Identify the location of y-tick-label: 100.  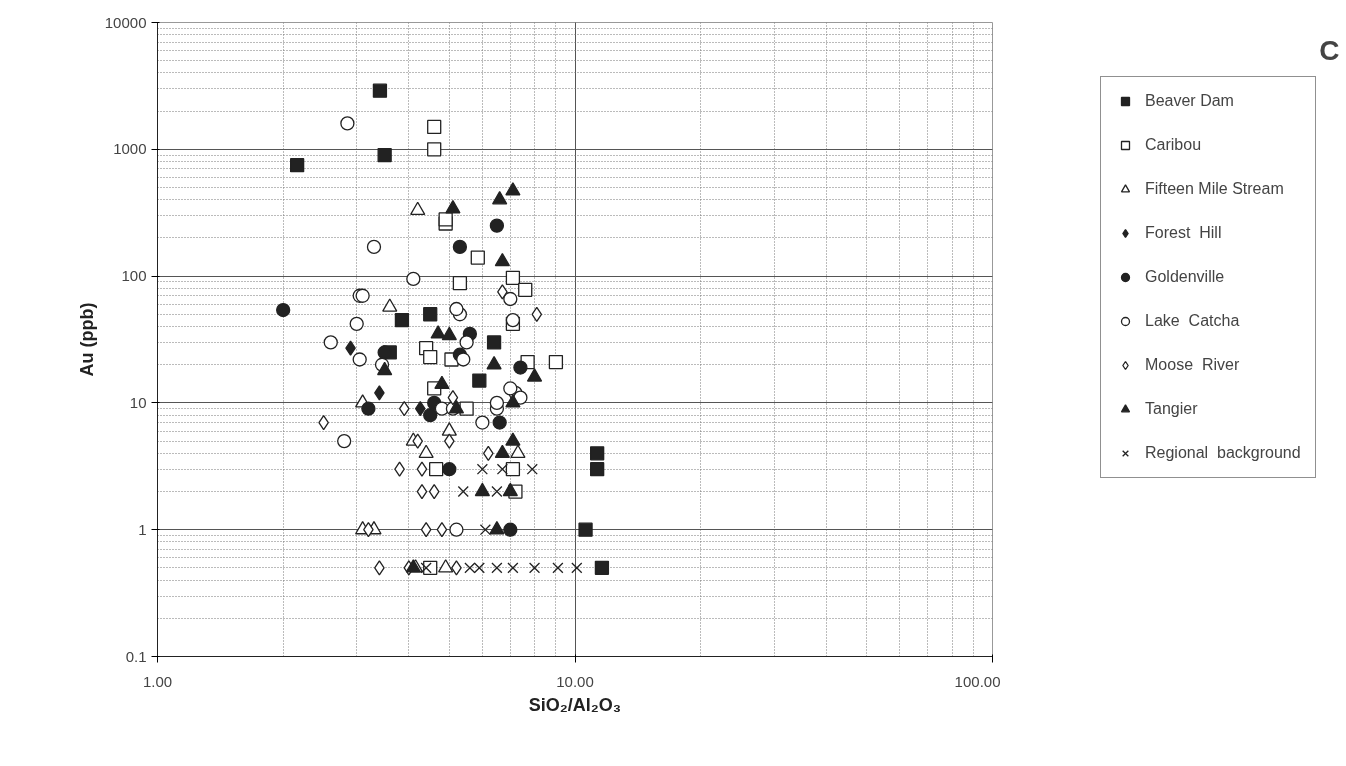
(134, 276).